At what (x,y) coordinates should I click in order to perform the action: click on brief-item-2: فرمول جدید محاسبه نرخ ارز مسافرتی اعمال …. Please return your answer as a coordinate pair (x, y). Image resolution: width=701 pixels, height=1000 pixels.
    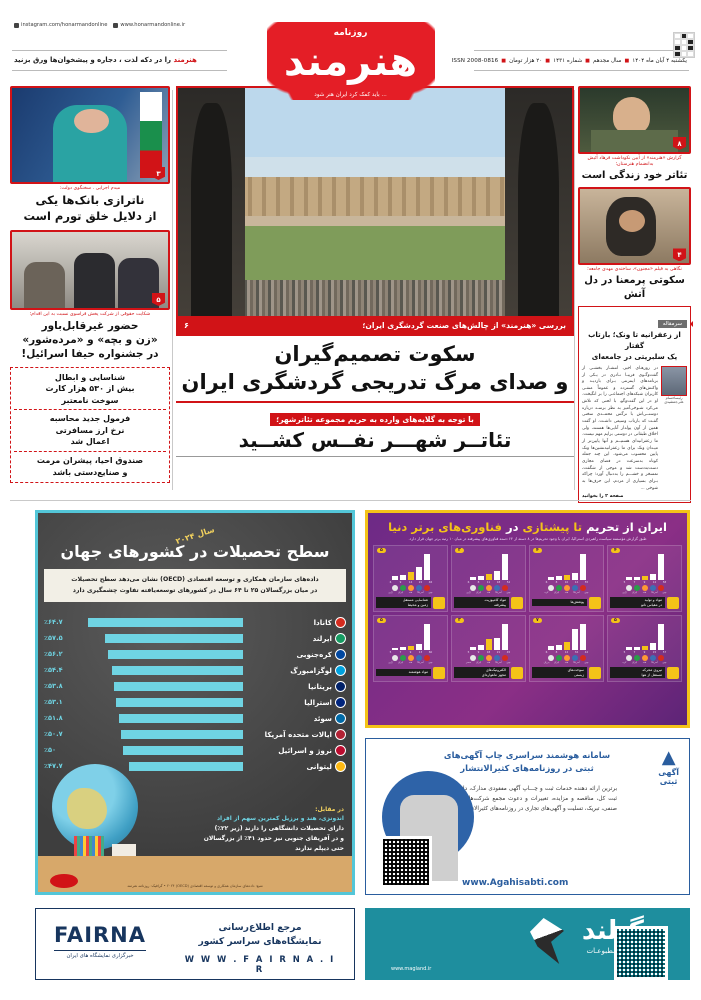
    Looking at the image, I should click on (90, 430).